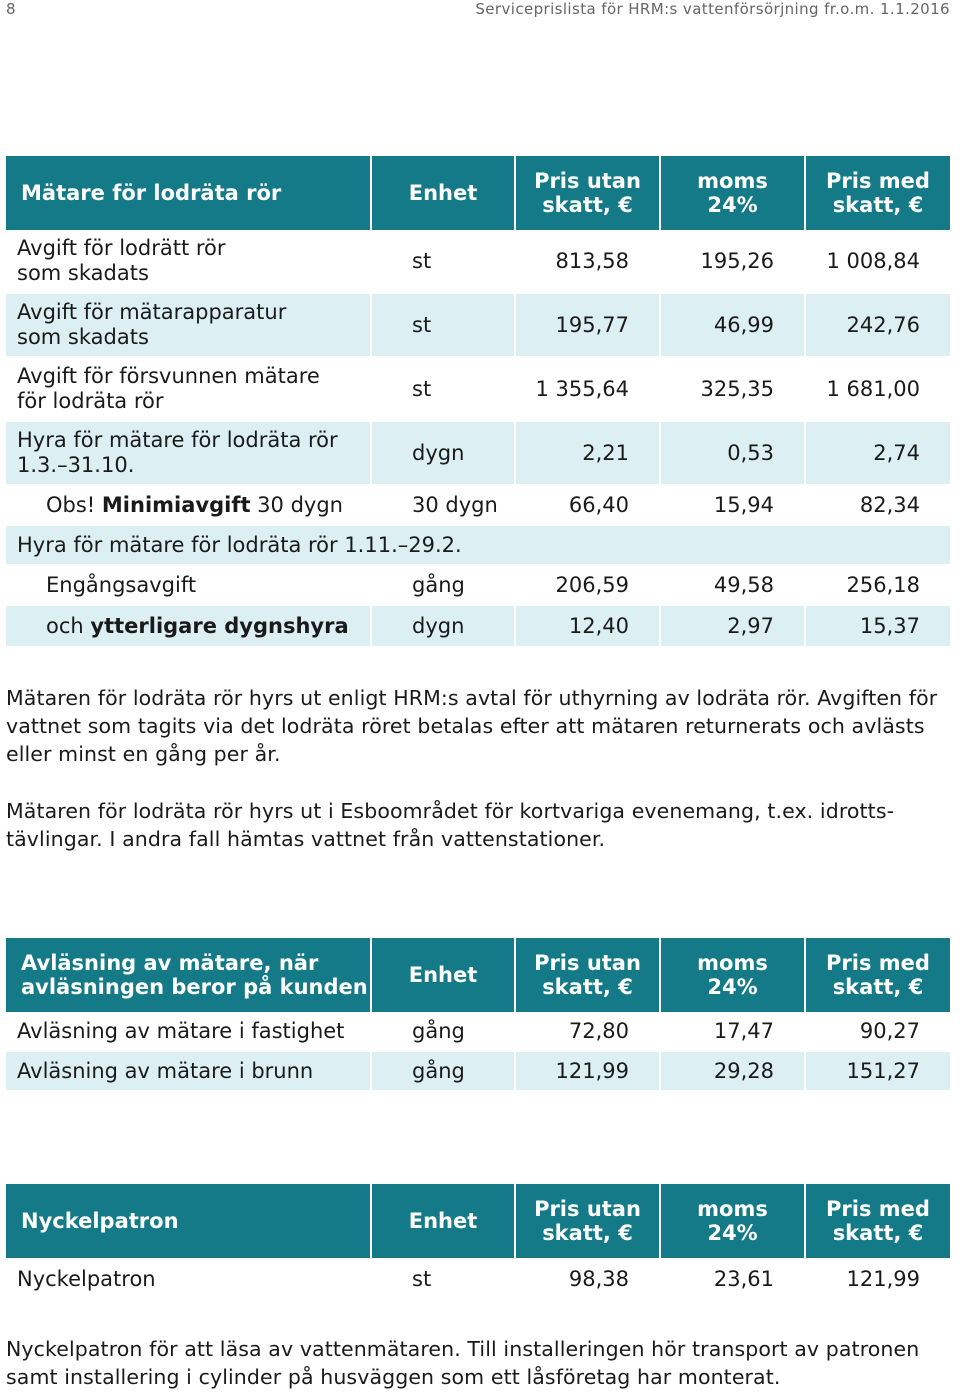  What do you see at coordinates (588, 390) in the screenshot?
I see `row-price-ex: 1 355,64` at bounding box center [588, 390].